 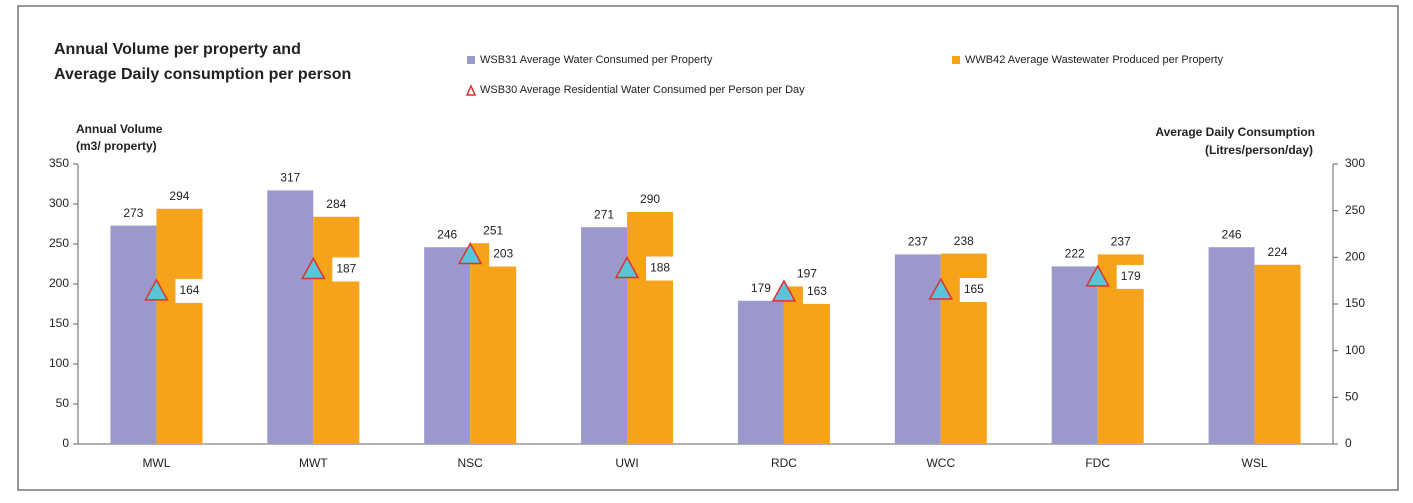 I want to click on chart-title: Annual Volume per property and, so click(x=177, y=49).